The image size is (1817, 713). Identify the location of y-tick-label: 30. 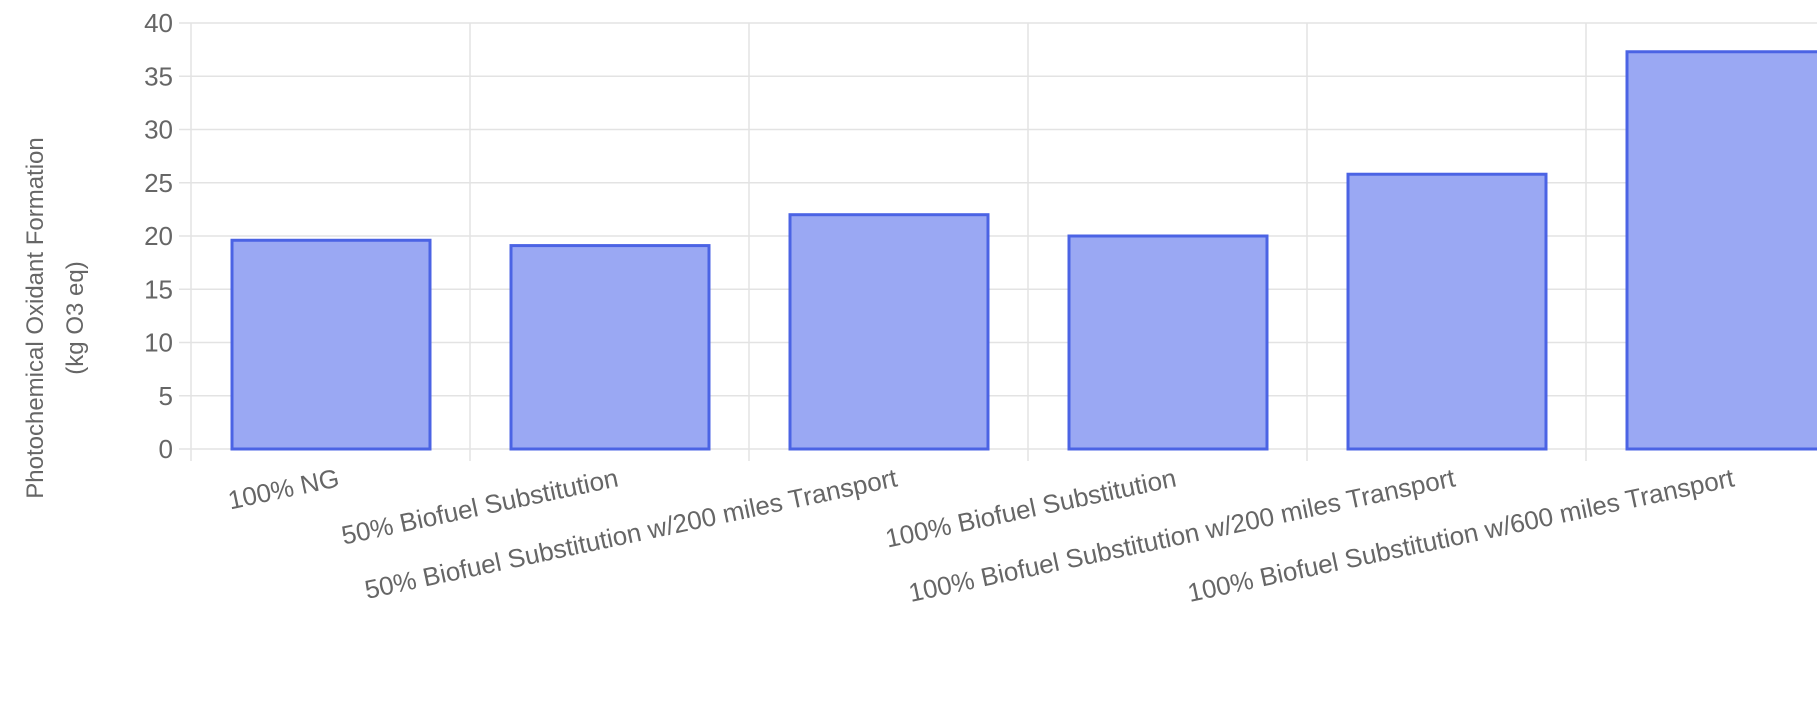
(158, 130).